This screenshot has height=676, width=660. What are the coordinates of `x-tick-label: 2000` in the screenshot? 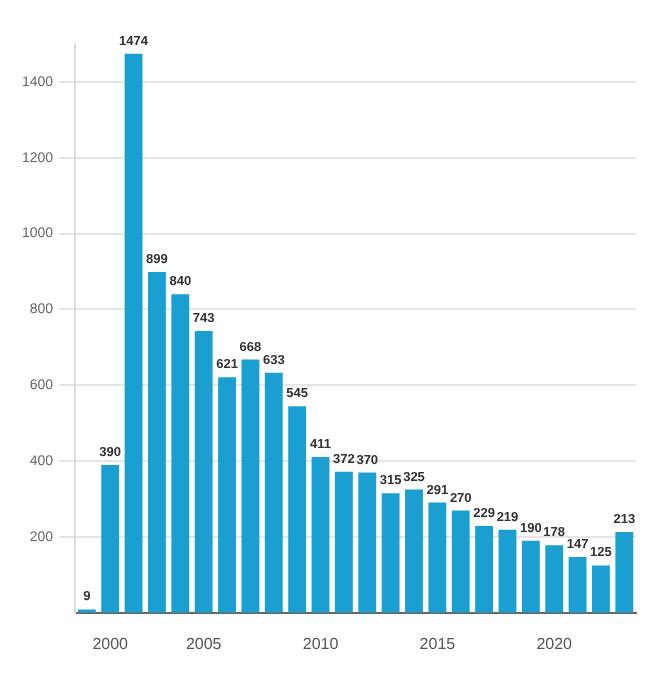 It's located at (111, 643).